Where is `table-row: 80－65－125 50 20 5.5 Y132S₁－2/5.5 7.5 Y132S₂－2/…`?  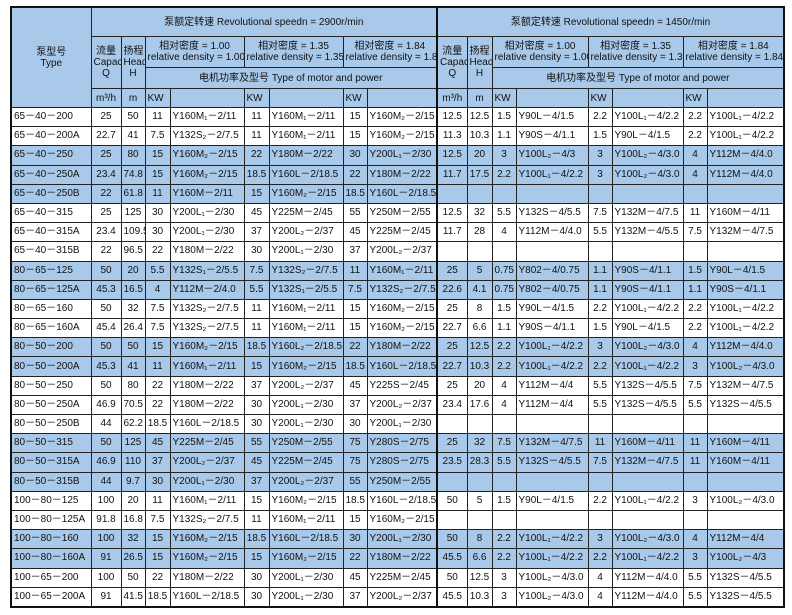 table-row: 80－65－125 50 20 5.5 Y132S₁－2/5.5 7.5 Y132S₂－2/… is located at coordinates (397, 270).